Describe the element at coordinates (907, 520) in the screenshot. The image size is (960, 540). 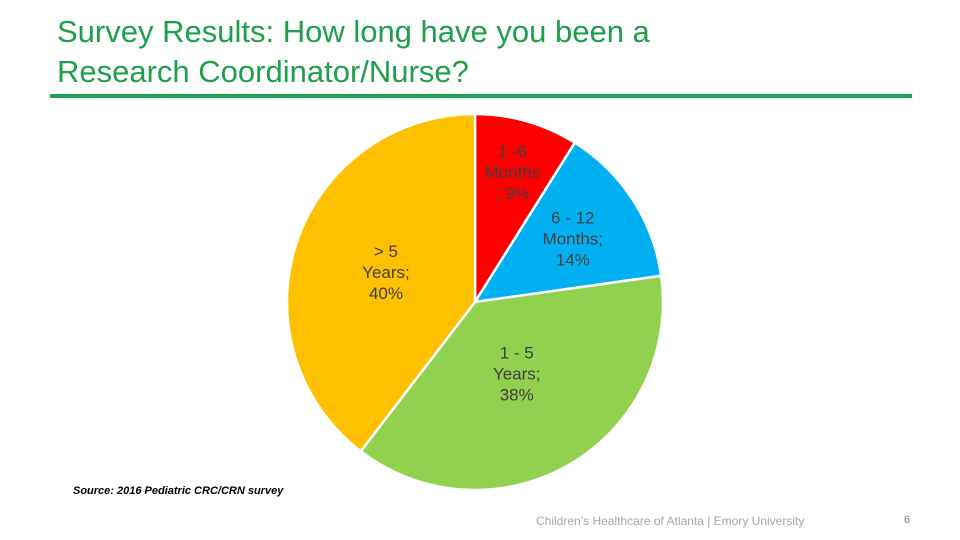
I see `page-number: 6` at that location.